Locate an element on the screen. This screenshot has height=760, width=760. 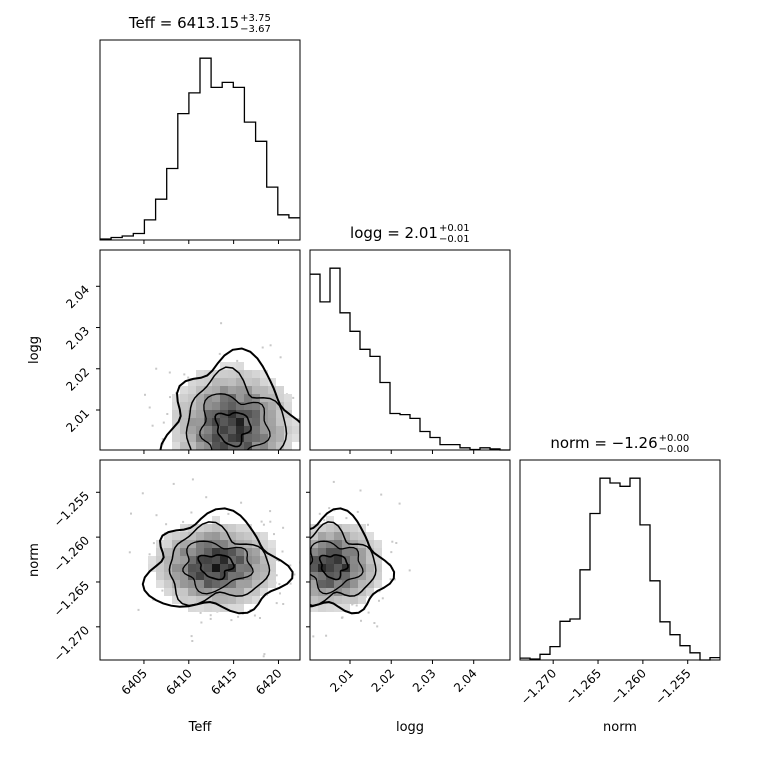
panel-title-plus-error: +0.01 is located at coordinates (454, 228).